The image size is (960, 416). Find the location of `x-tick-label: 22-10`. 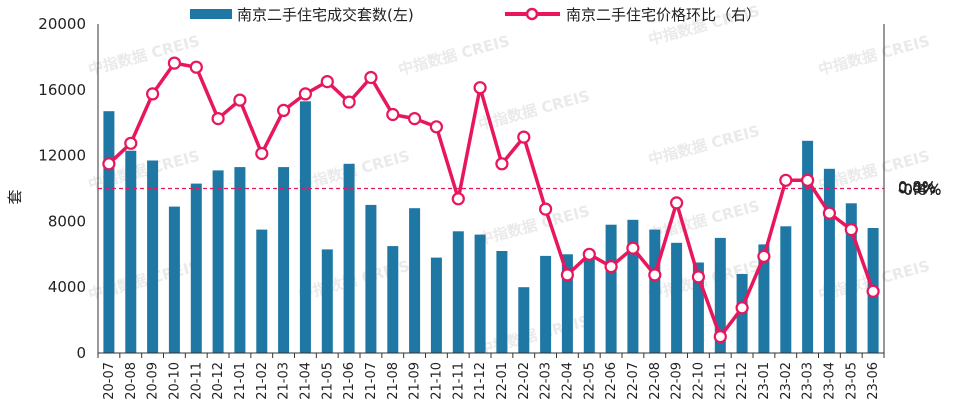

x-tick-label: 22-10 is located at coordinates (698, 381).